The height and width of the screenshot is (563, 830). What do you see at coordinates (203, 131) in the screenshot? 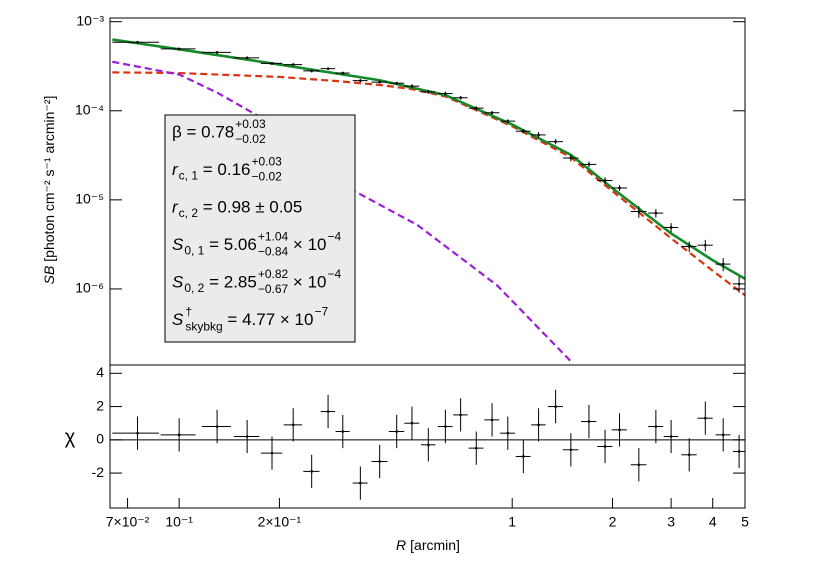
I see `annotation-text: β = 0.78` at bounding box center [203, 131].